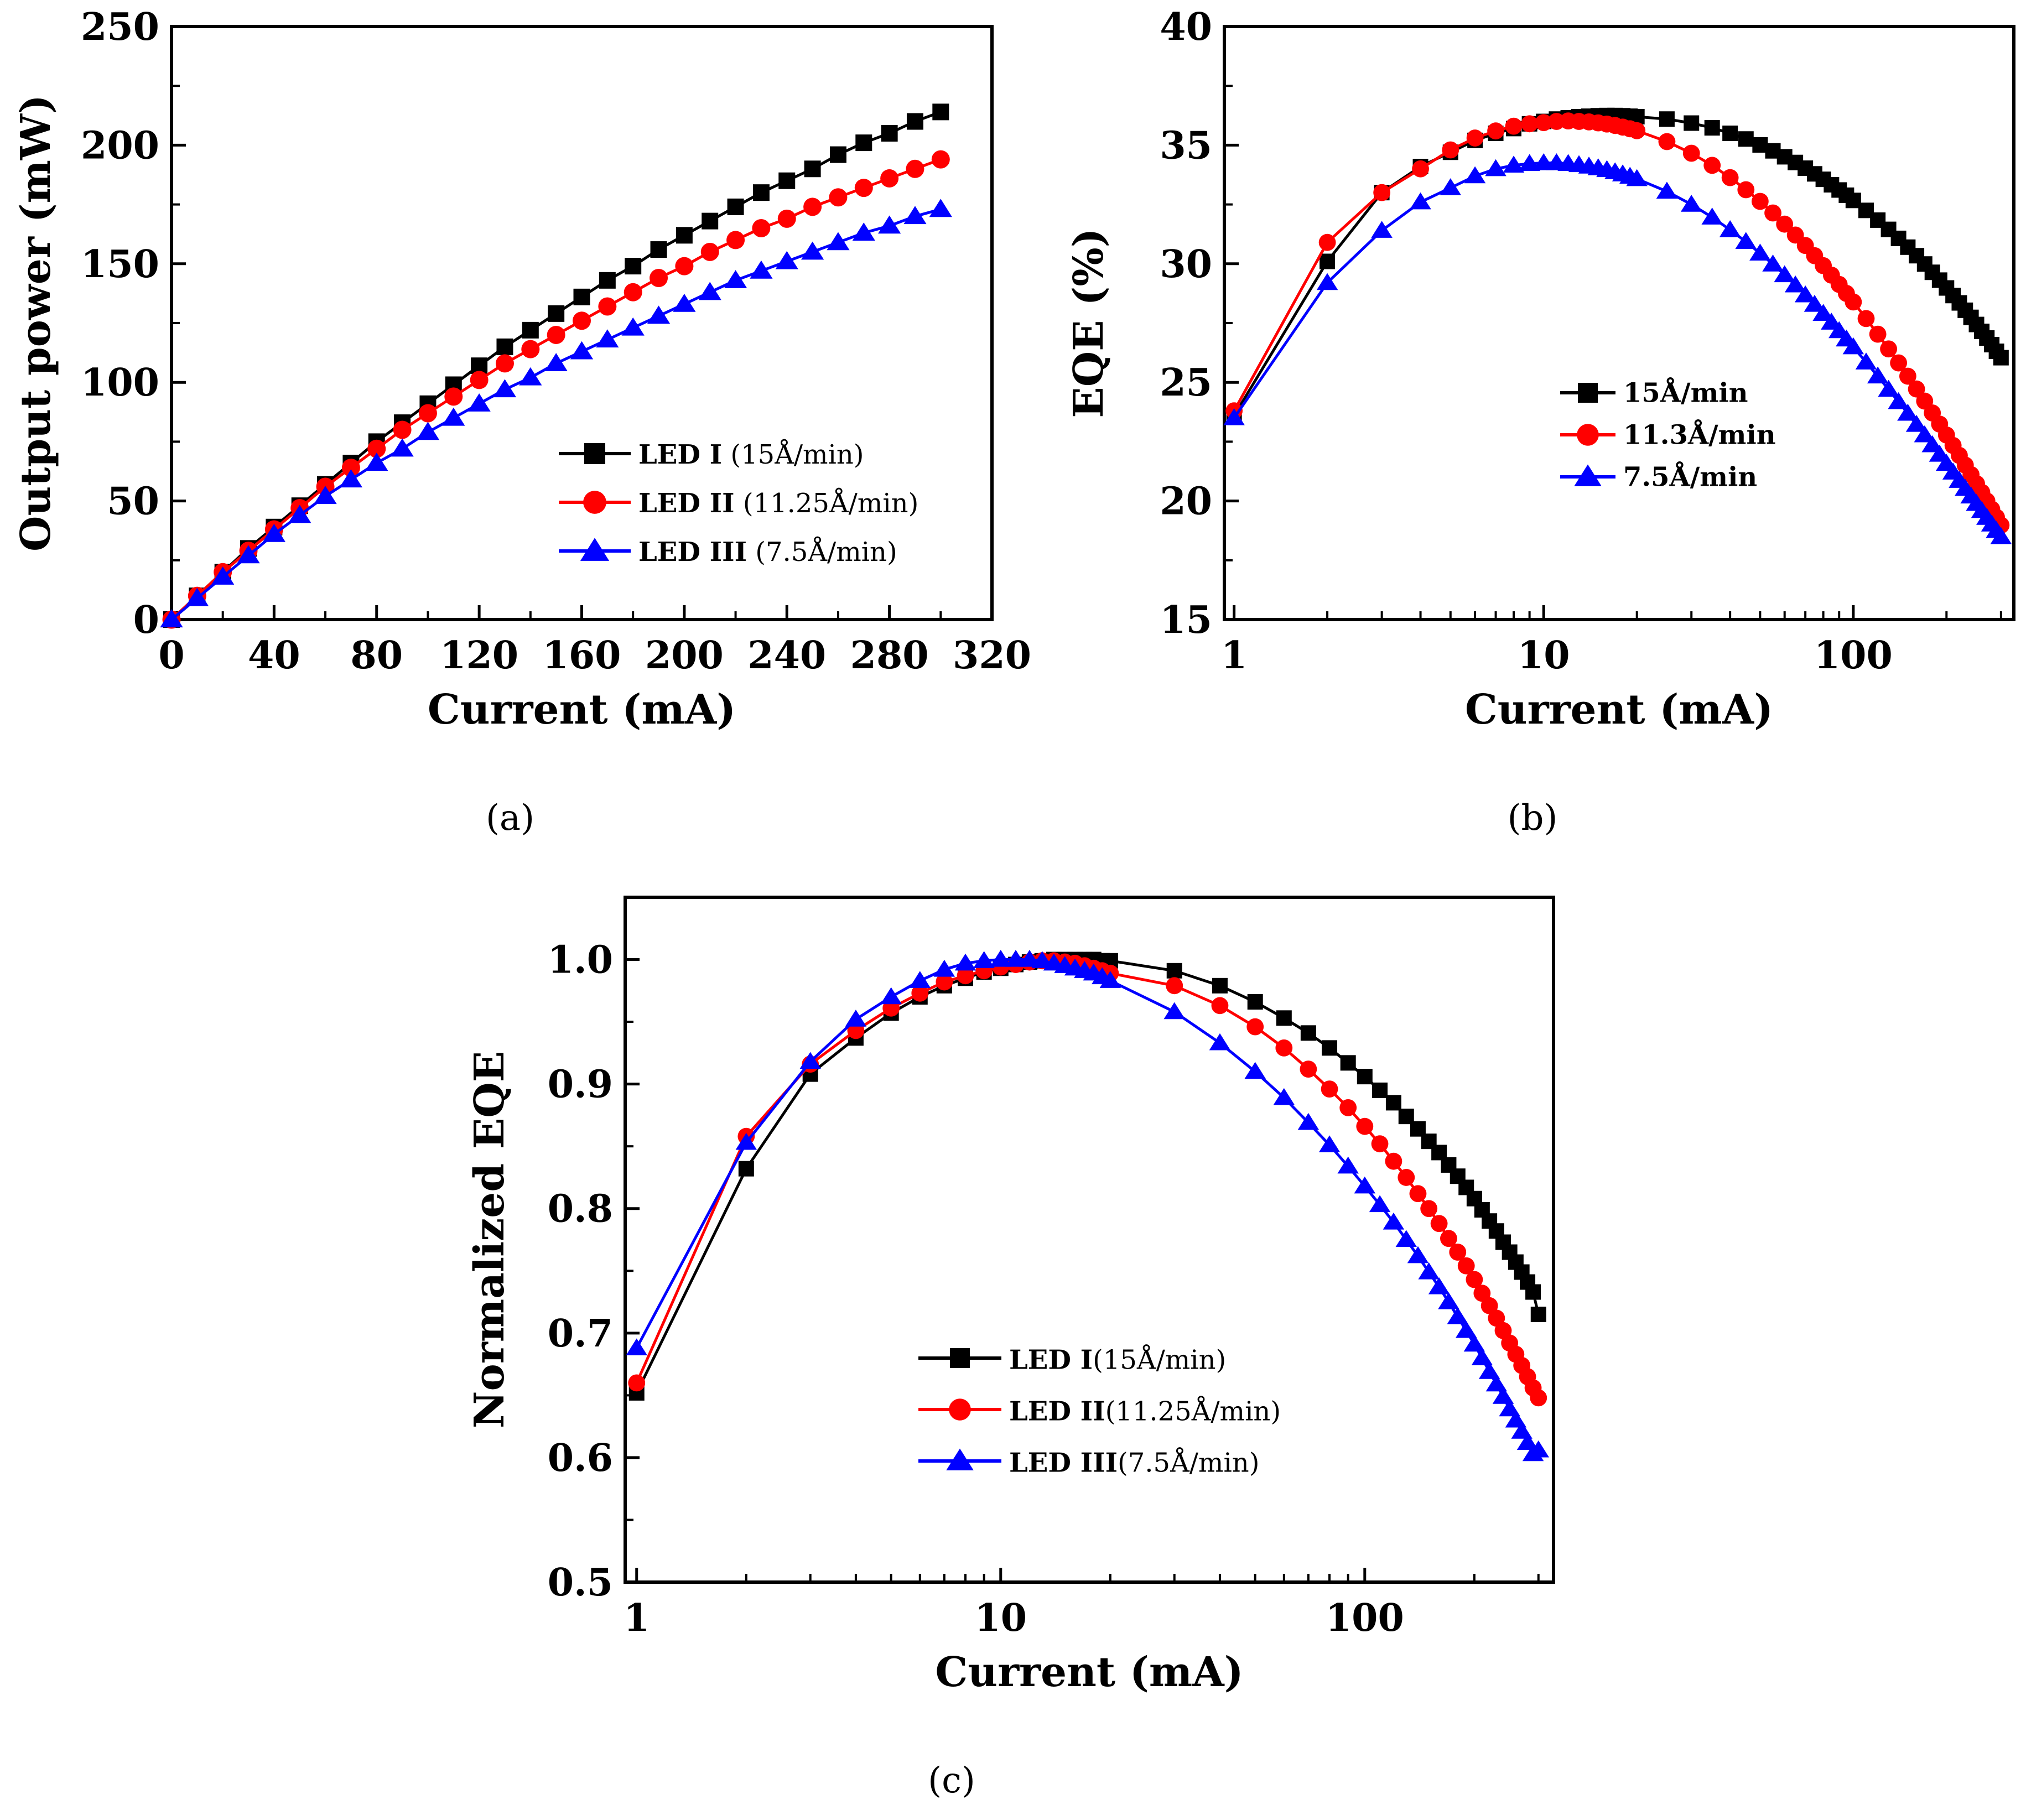 The width and height of the screenshot is (2026, 1820). I want to click on y-tick-label: 150, so click(120, 264).